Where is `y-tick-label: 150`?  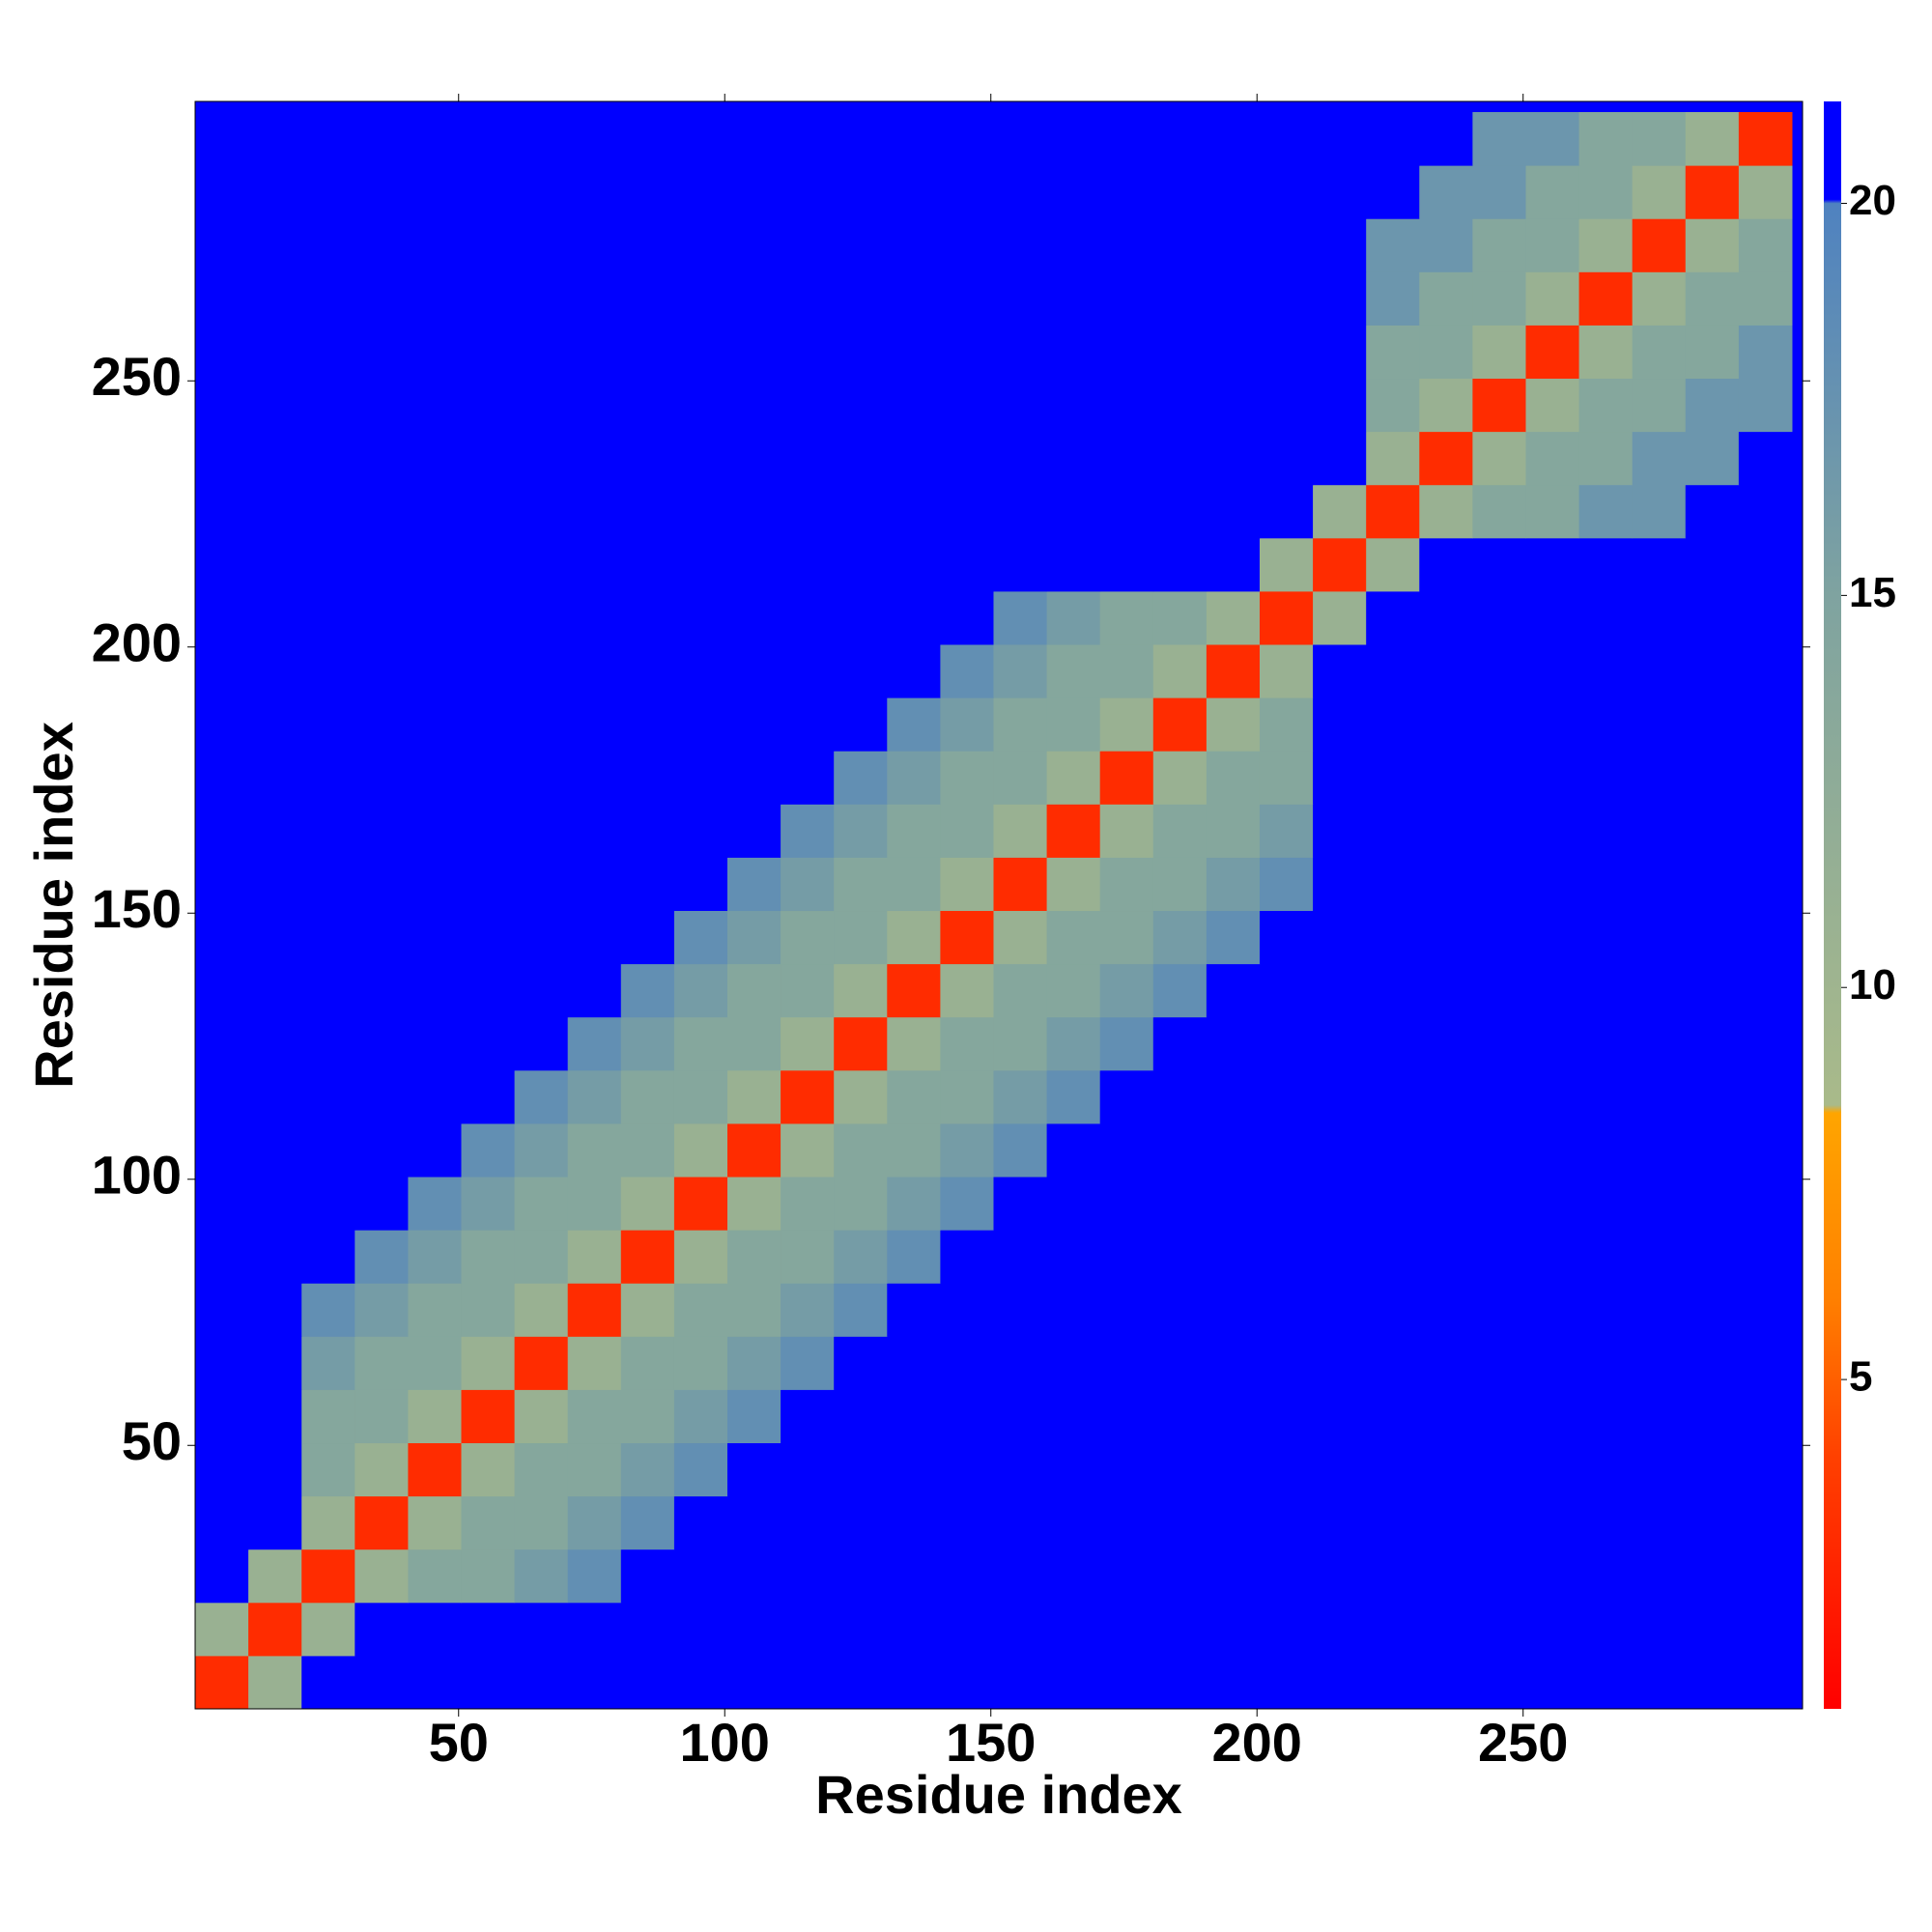
y-tick-label: 150 is located at coordinates (137, 908).